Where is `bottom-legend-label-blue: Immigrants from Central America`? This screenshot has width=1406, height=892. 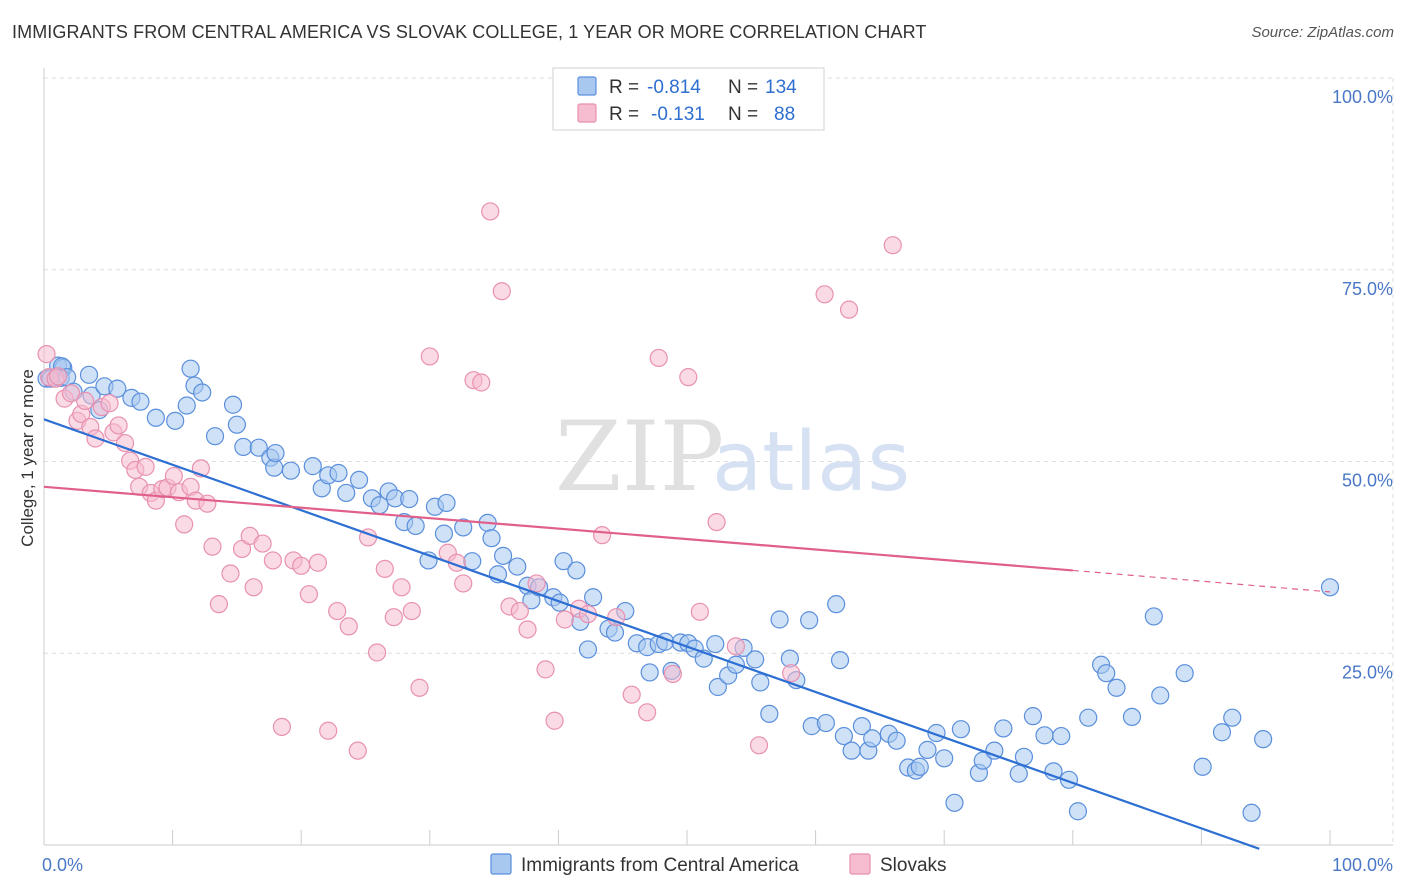 bottom-legend-label-blue: Immigrants from Central America is located at coordinates (660, 865).